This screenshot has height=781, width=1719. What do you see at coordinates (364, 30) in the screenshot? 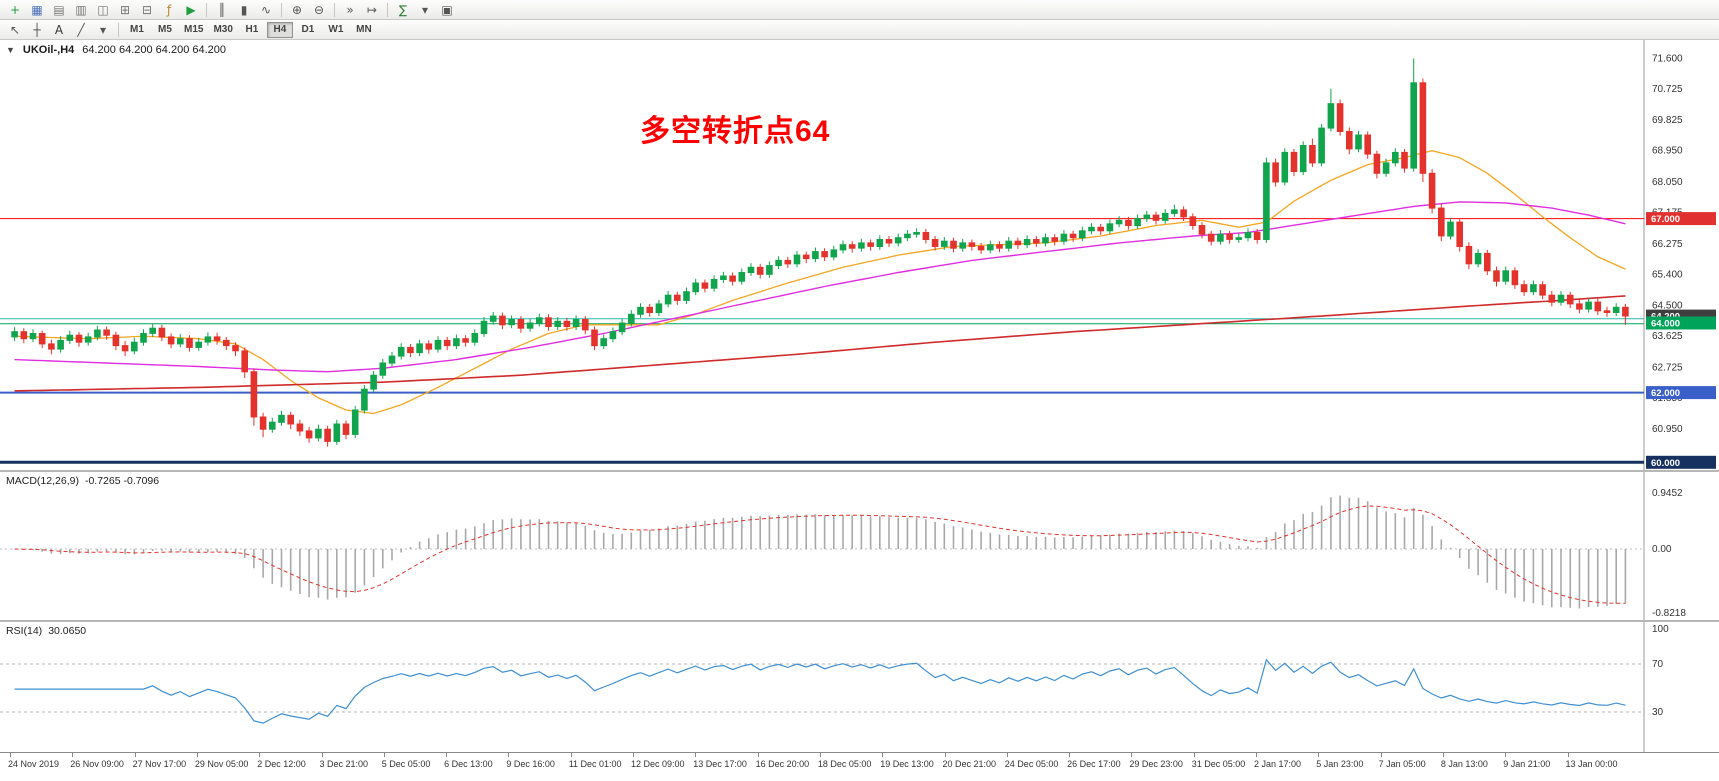
I see `timeframe-mn: MN` at bounding box center [364, 30].